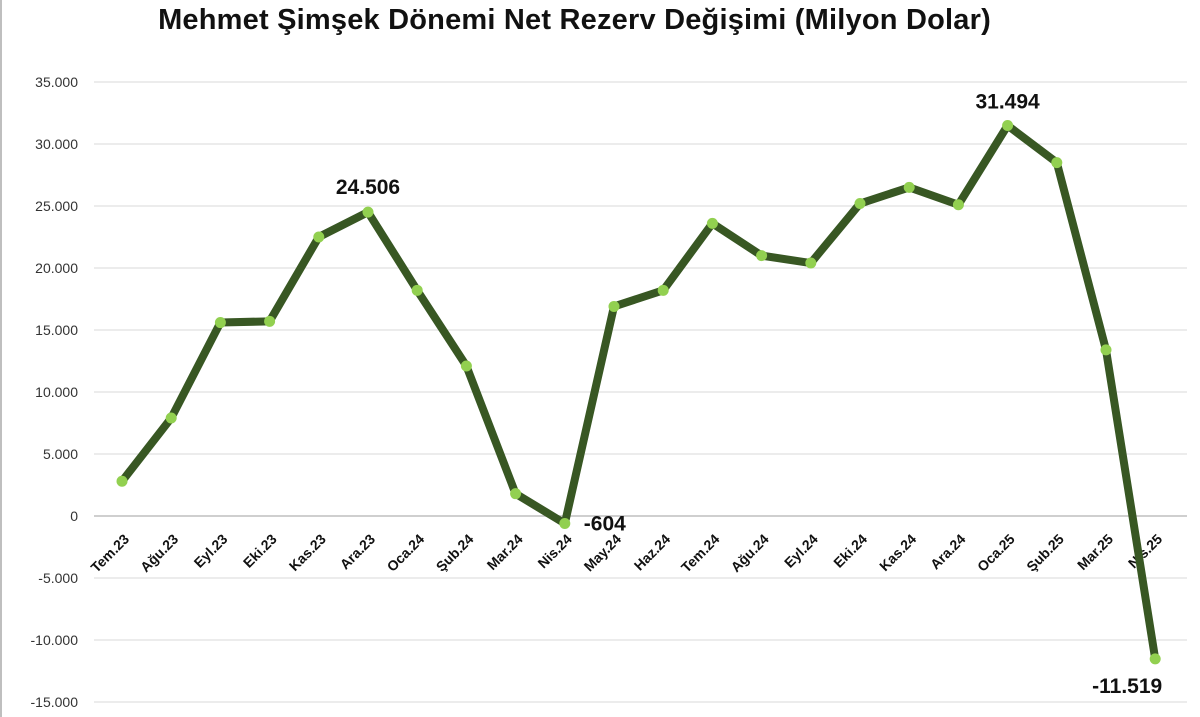 The width and height of the screenshot is (1200, 717). What do you see at coordinates (55, 640) in the screenshot?
I see `y-tick-label: -10.000` at bounding box center [55, 640].